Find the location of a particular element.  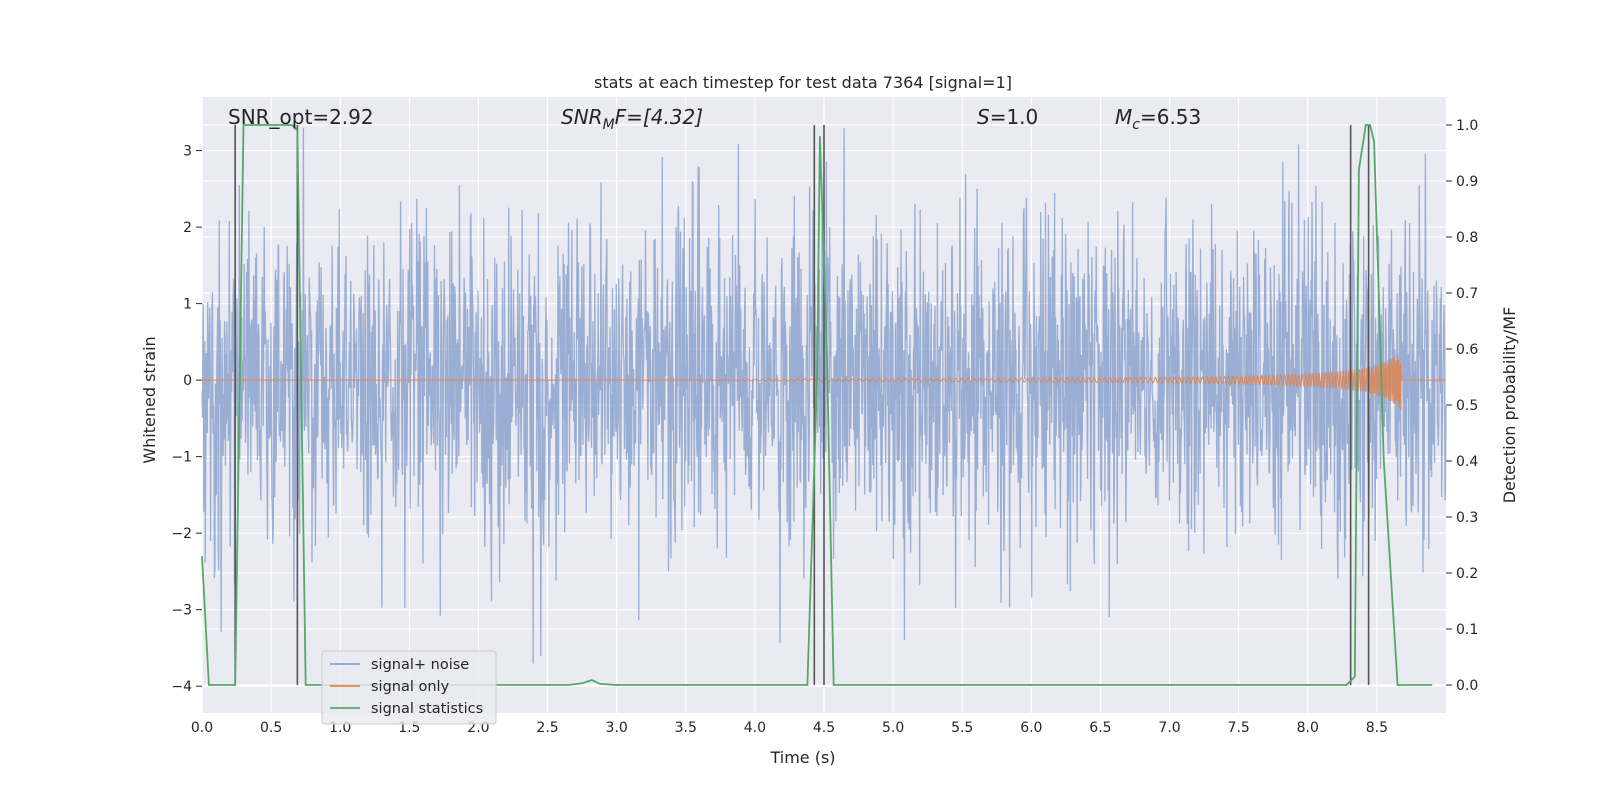

x-tick-label: 8.0 is located at coordinates (1308, 728).